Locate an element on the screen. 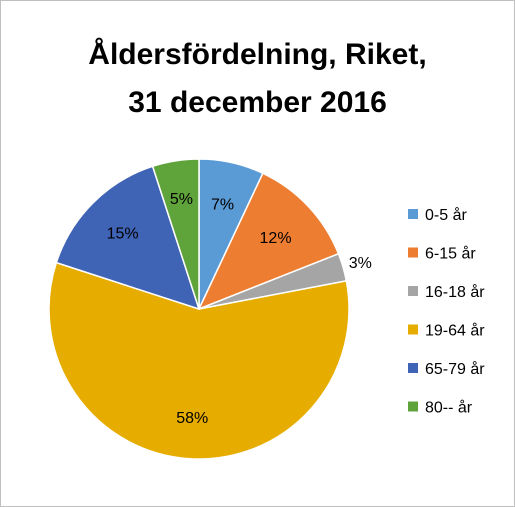 Image resolution: width=515 pixels, height=507 pixels. legend-label-5: 80-- år is located at coordinates (449, 408).